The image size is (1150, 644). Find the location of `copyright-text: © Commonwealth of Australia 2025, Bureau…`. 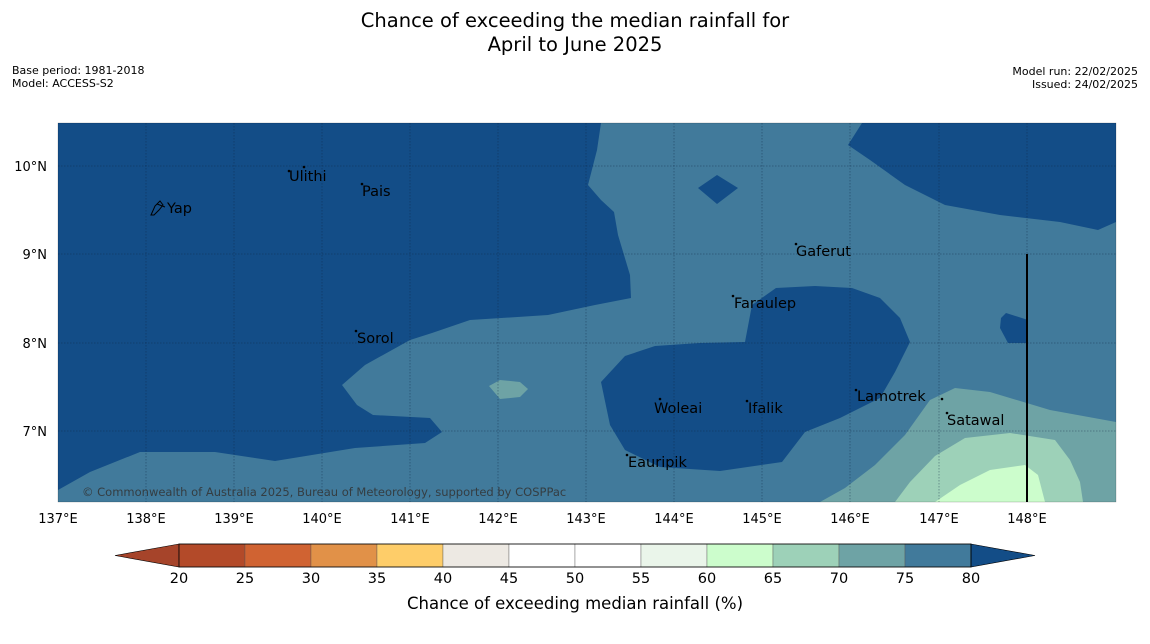

copyright-text: © Commonwealth of Australia 2025, Bureau… is located at coordinates (324, 492).